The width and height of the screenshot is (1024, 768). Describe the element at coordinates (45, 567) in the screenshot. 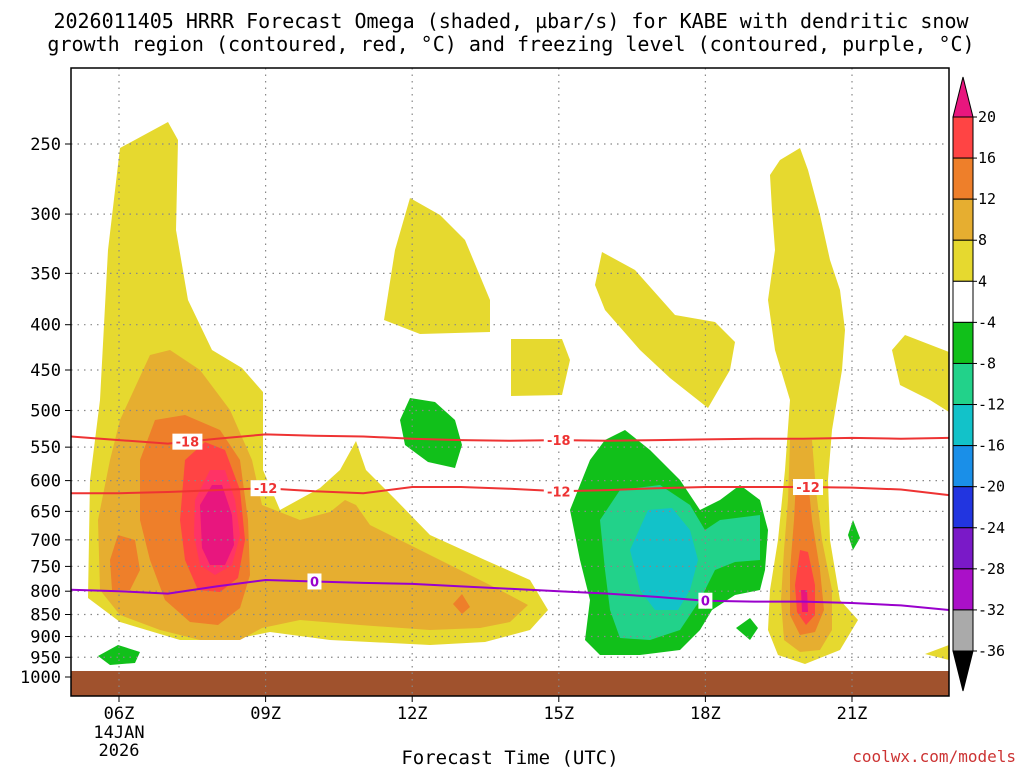

I see `ytick-label-750: 750` at that location.